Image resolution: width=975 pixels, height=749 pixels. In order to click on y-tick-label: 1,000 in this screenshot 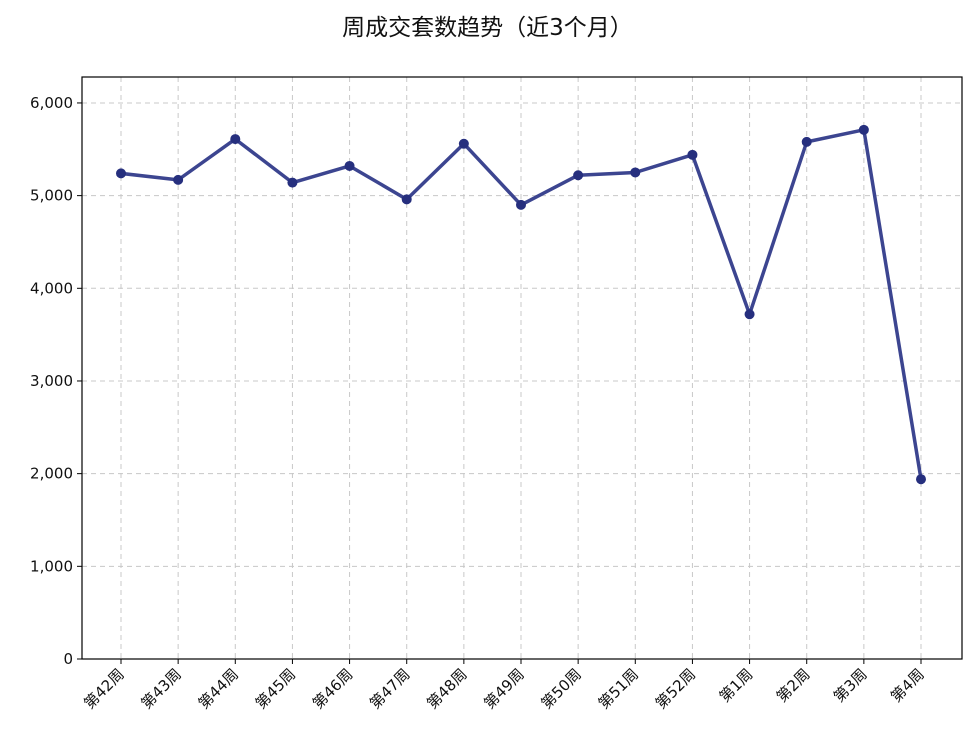, I will do `click(51, 566)`.